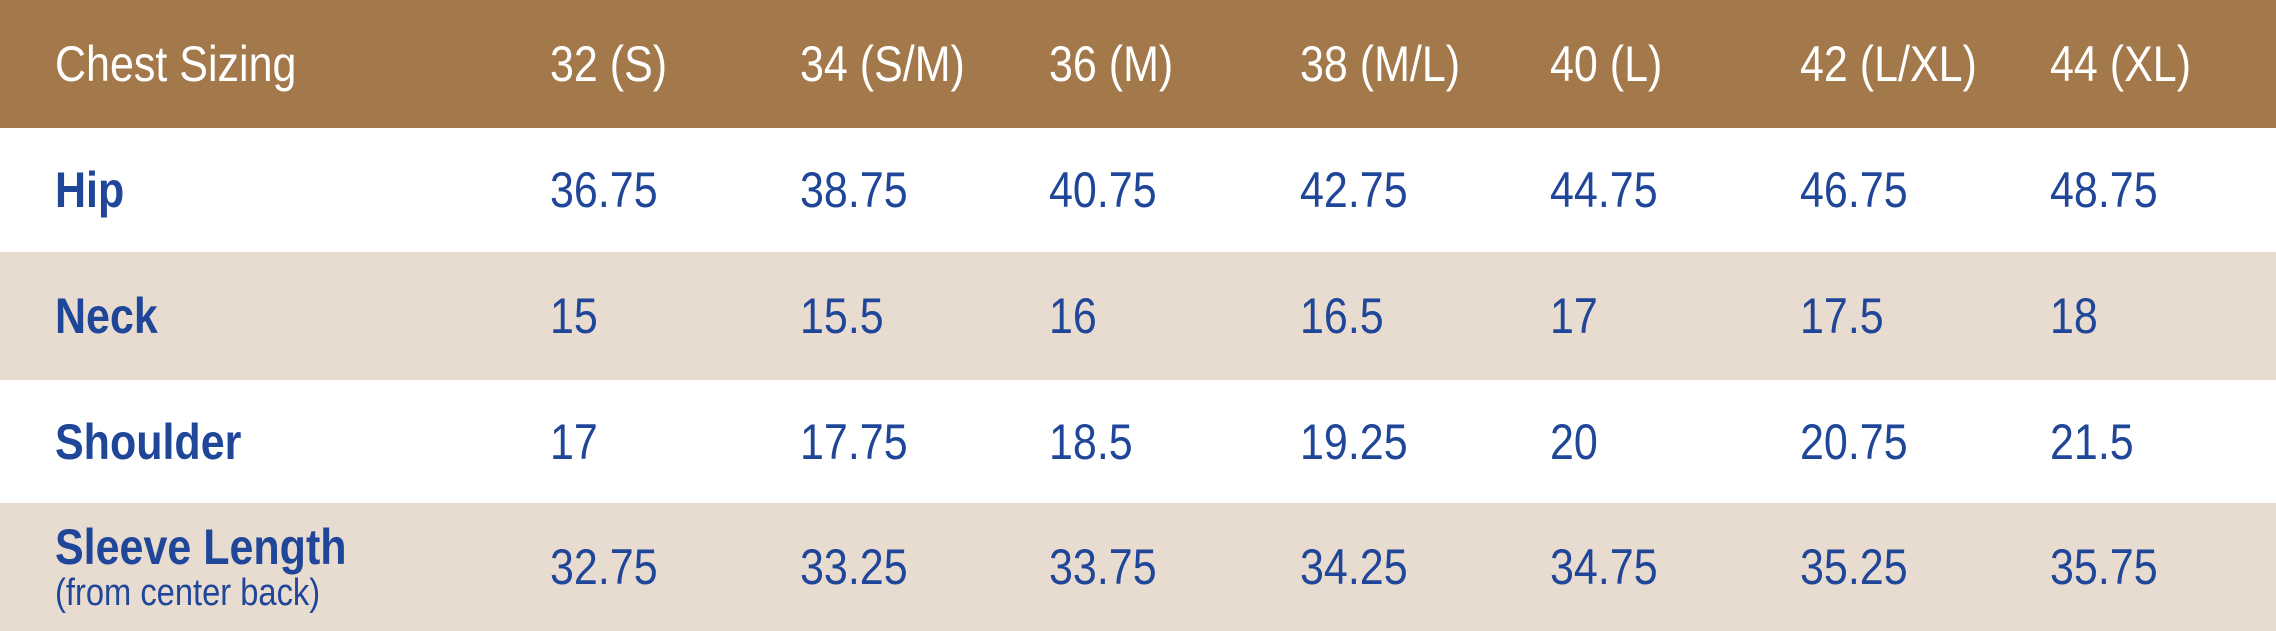 The width and height of the screenshot is (2276, 631). What do you see at coordinates (609, 64) in the screenshot?
I see `column-header: 32 (S)` at bounding box center [609, 64].